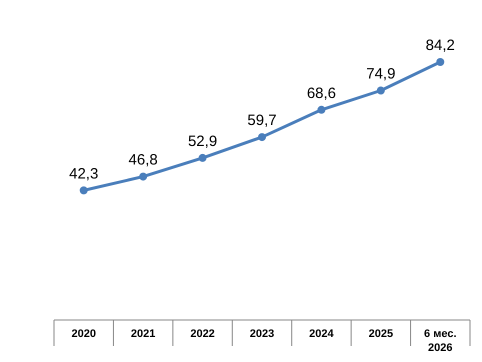 The width and height of the screenshot is (482, 362). What do you see at coordinates (262, 121) in the screenshot?
I see `data-label: 59,7` at bounding box center [262, 121].